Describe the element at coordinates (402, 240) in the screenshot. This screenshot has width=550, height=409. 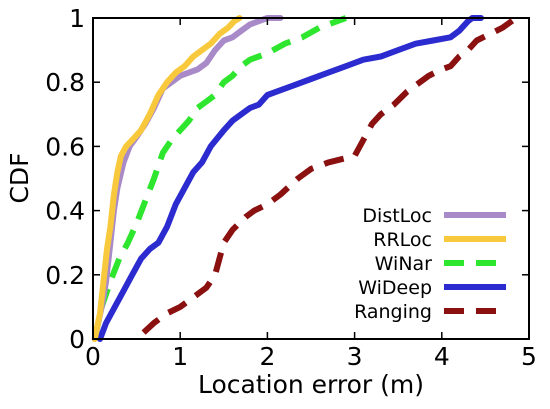
I see `legend-label-rrloc: RRLoc` at that location.